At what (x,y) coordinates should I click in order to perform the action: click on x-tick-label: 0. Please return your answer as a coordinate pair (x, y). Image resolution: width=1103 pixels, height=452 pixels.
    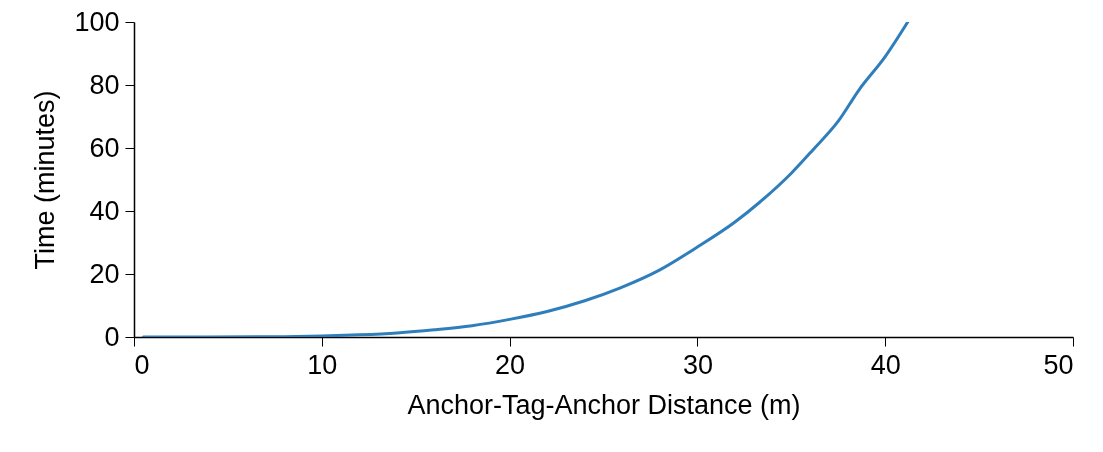
    Looking at the image, I should click on (142, 364).